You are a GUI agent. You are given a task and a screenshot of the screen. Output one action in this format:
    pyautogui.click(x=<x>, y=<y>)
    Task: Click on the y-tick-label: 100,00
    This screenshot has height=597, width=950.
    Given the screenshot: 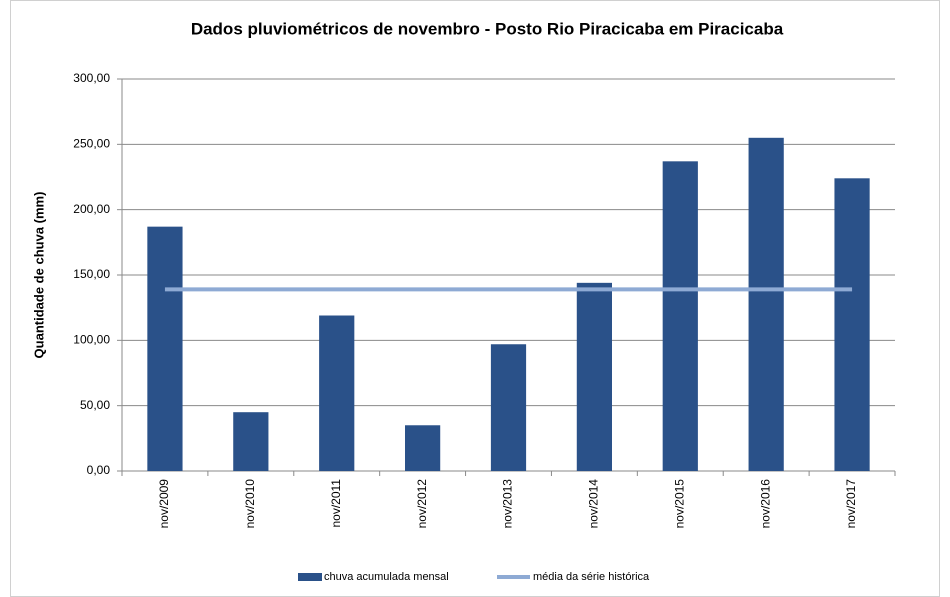 What is the action you would take?
    pyautogui.click(x=91, y=340)
    